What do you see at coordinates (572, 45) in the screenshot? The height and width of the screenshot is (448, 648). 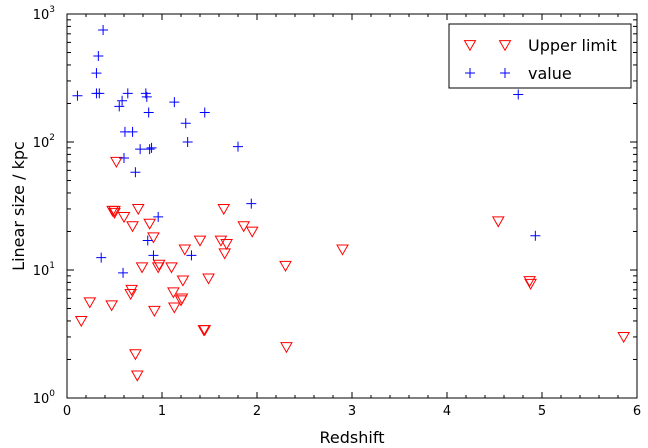 I see `legend-label: Upper limit` at bounding box center [572, 45].